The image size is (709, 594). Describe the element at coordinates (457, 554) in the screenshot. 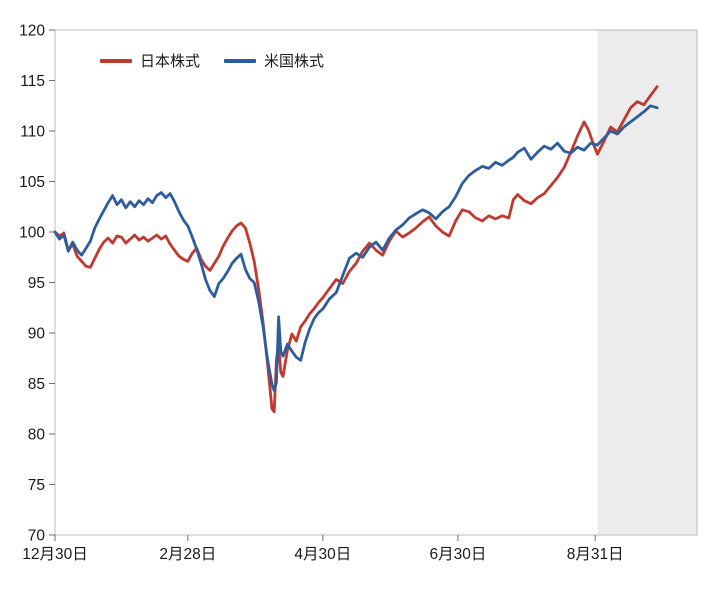

I see `x-tick-label: 6月30日` at that location.